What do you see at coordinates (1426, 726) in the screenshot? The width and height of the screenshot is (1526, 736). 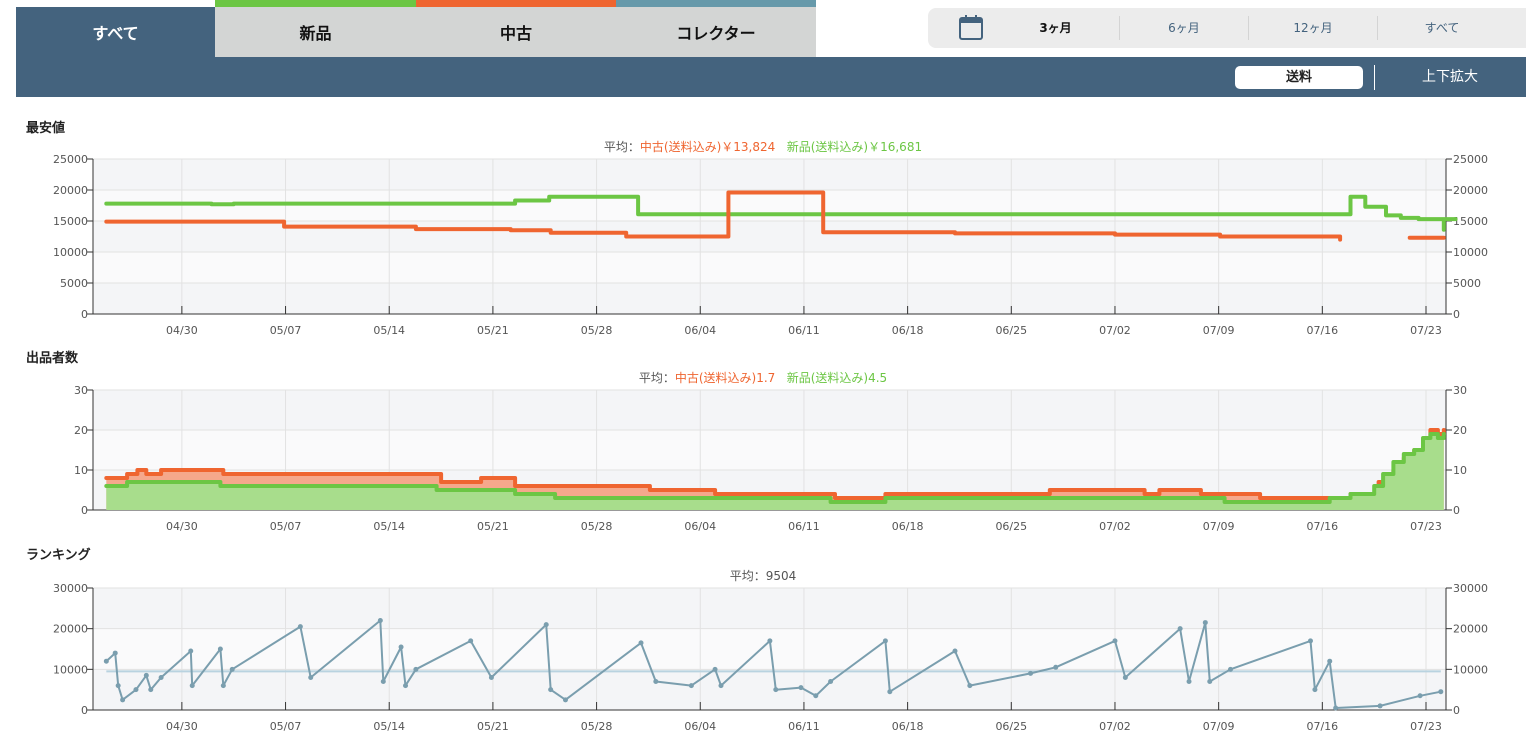 I see `x-tick-label: 07/23` at bounding box center [1426, 726].